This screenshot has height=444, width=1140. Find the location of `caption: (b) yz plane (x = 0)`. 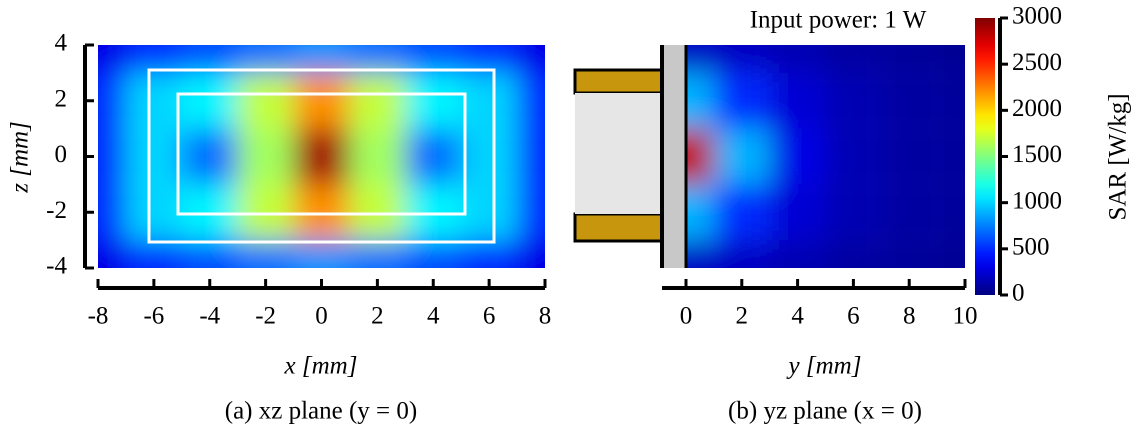

caption: (b) yz plane (x = 0) is located at coordinates (825, 411).